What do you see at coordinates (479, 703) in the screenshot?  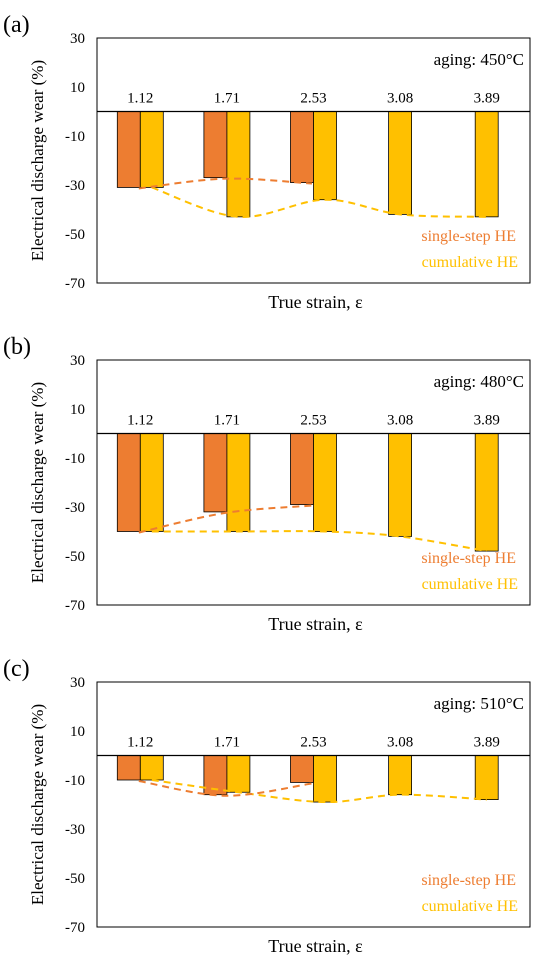 I see `aging-annotation: aging: 510°C` at bounding box center [479, 703].